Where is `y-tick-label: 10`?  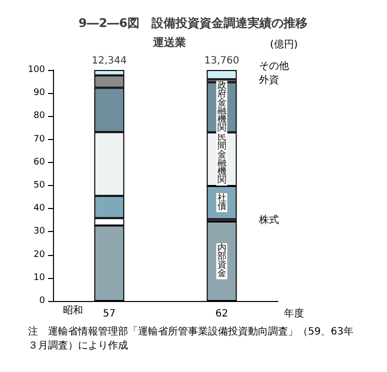 y-tick-label: 10 is located at coordinates (40, 277).